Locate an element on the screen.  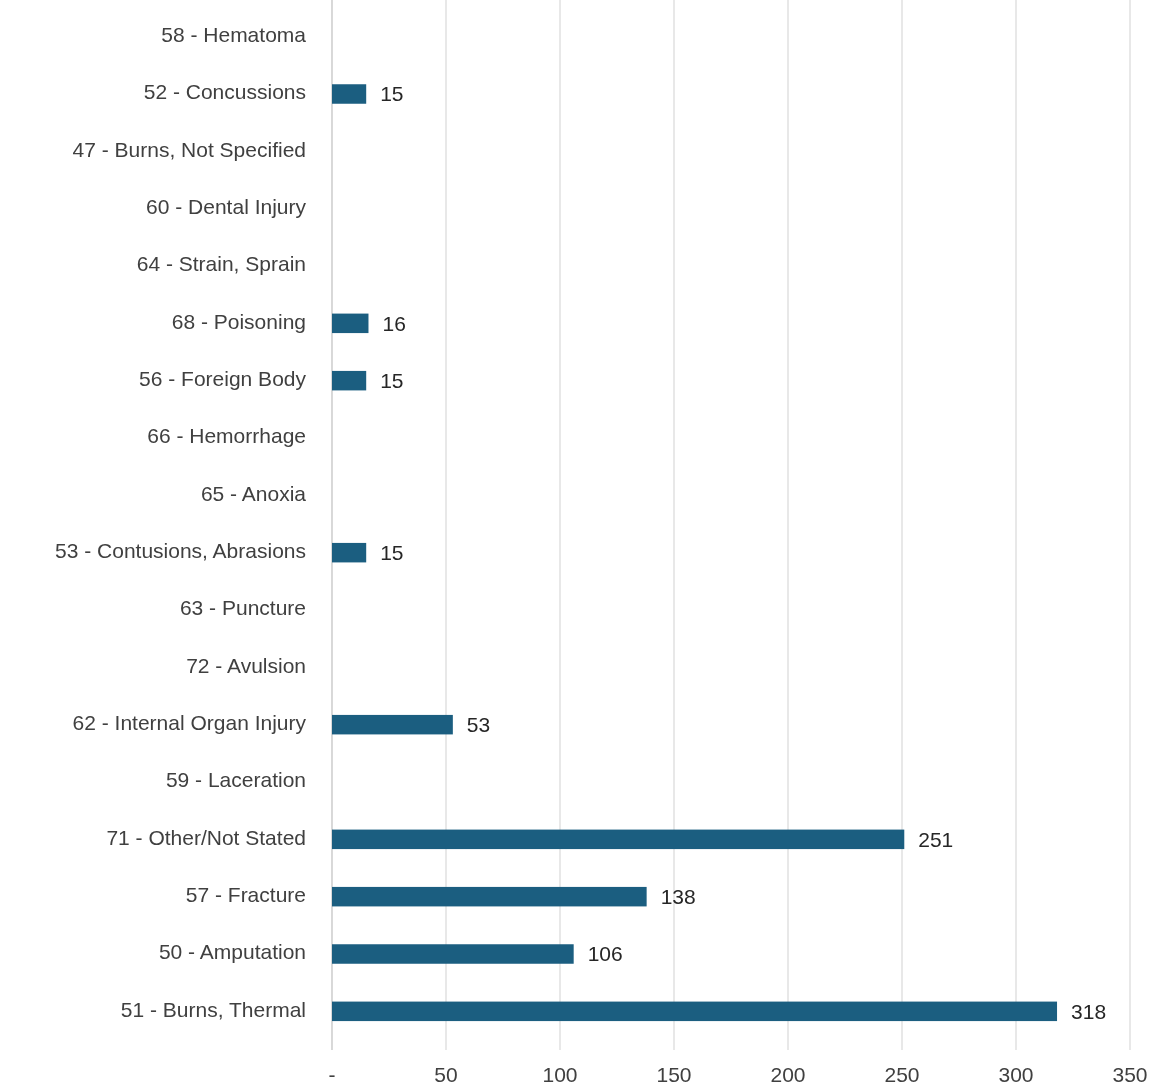
y-tick-label: 68 - Poisoning is located at coordinates (238, 321).